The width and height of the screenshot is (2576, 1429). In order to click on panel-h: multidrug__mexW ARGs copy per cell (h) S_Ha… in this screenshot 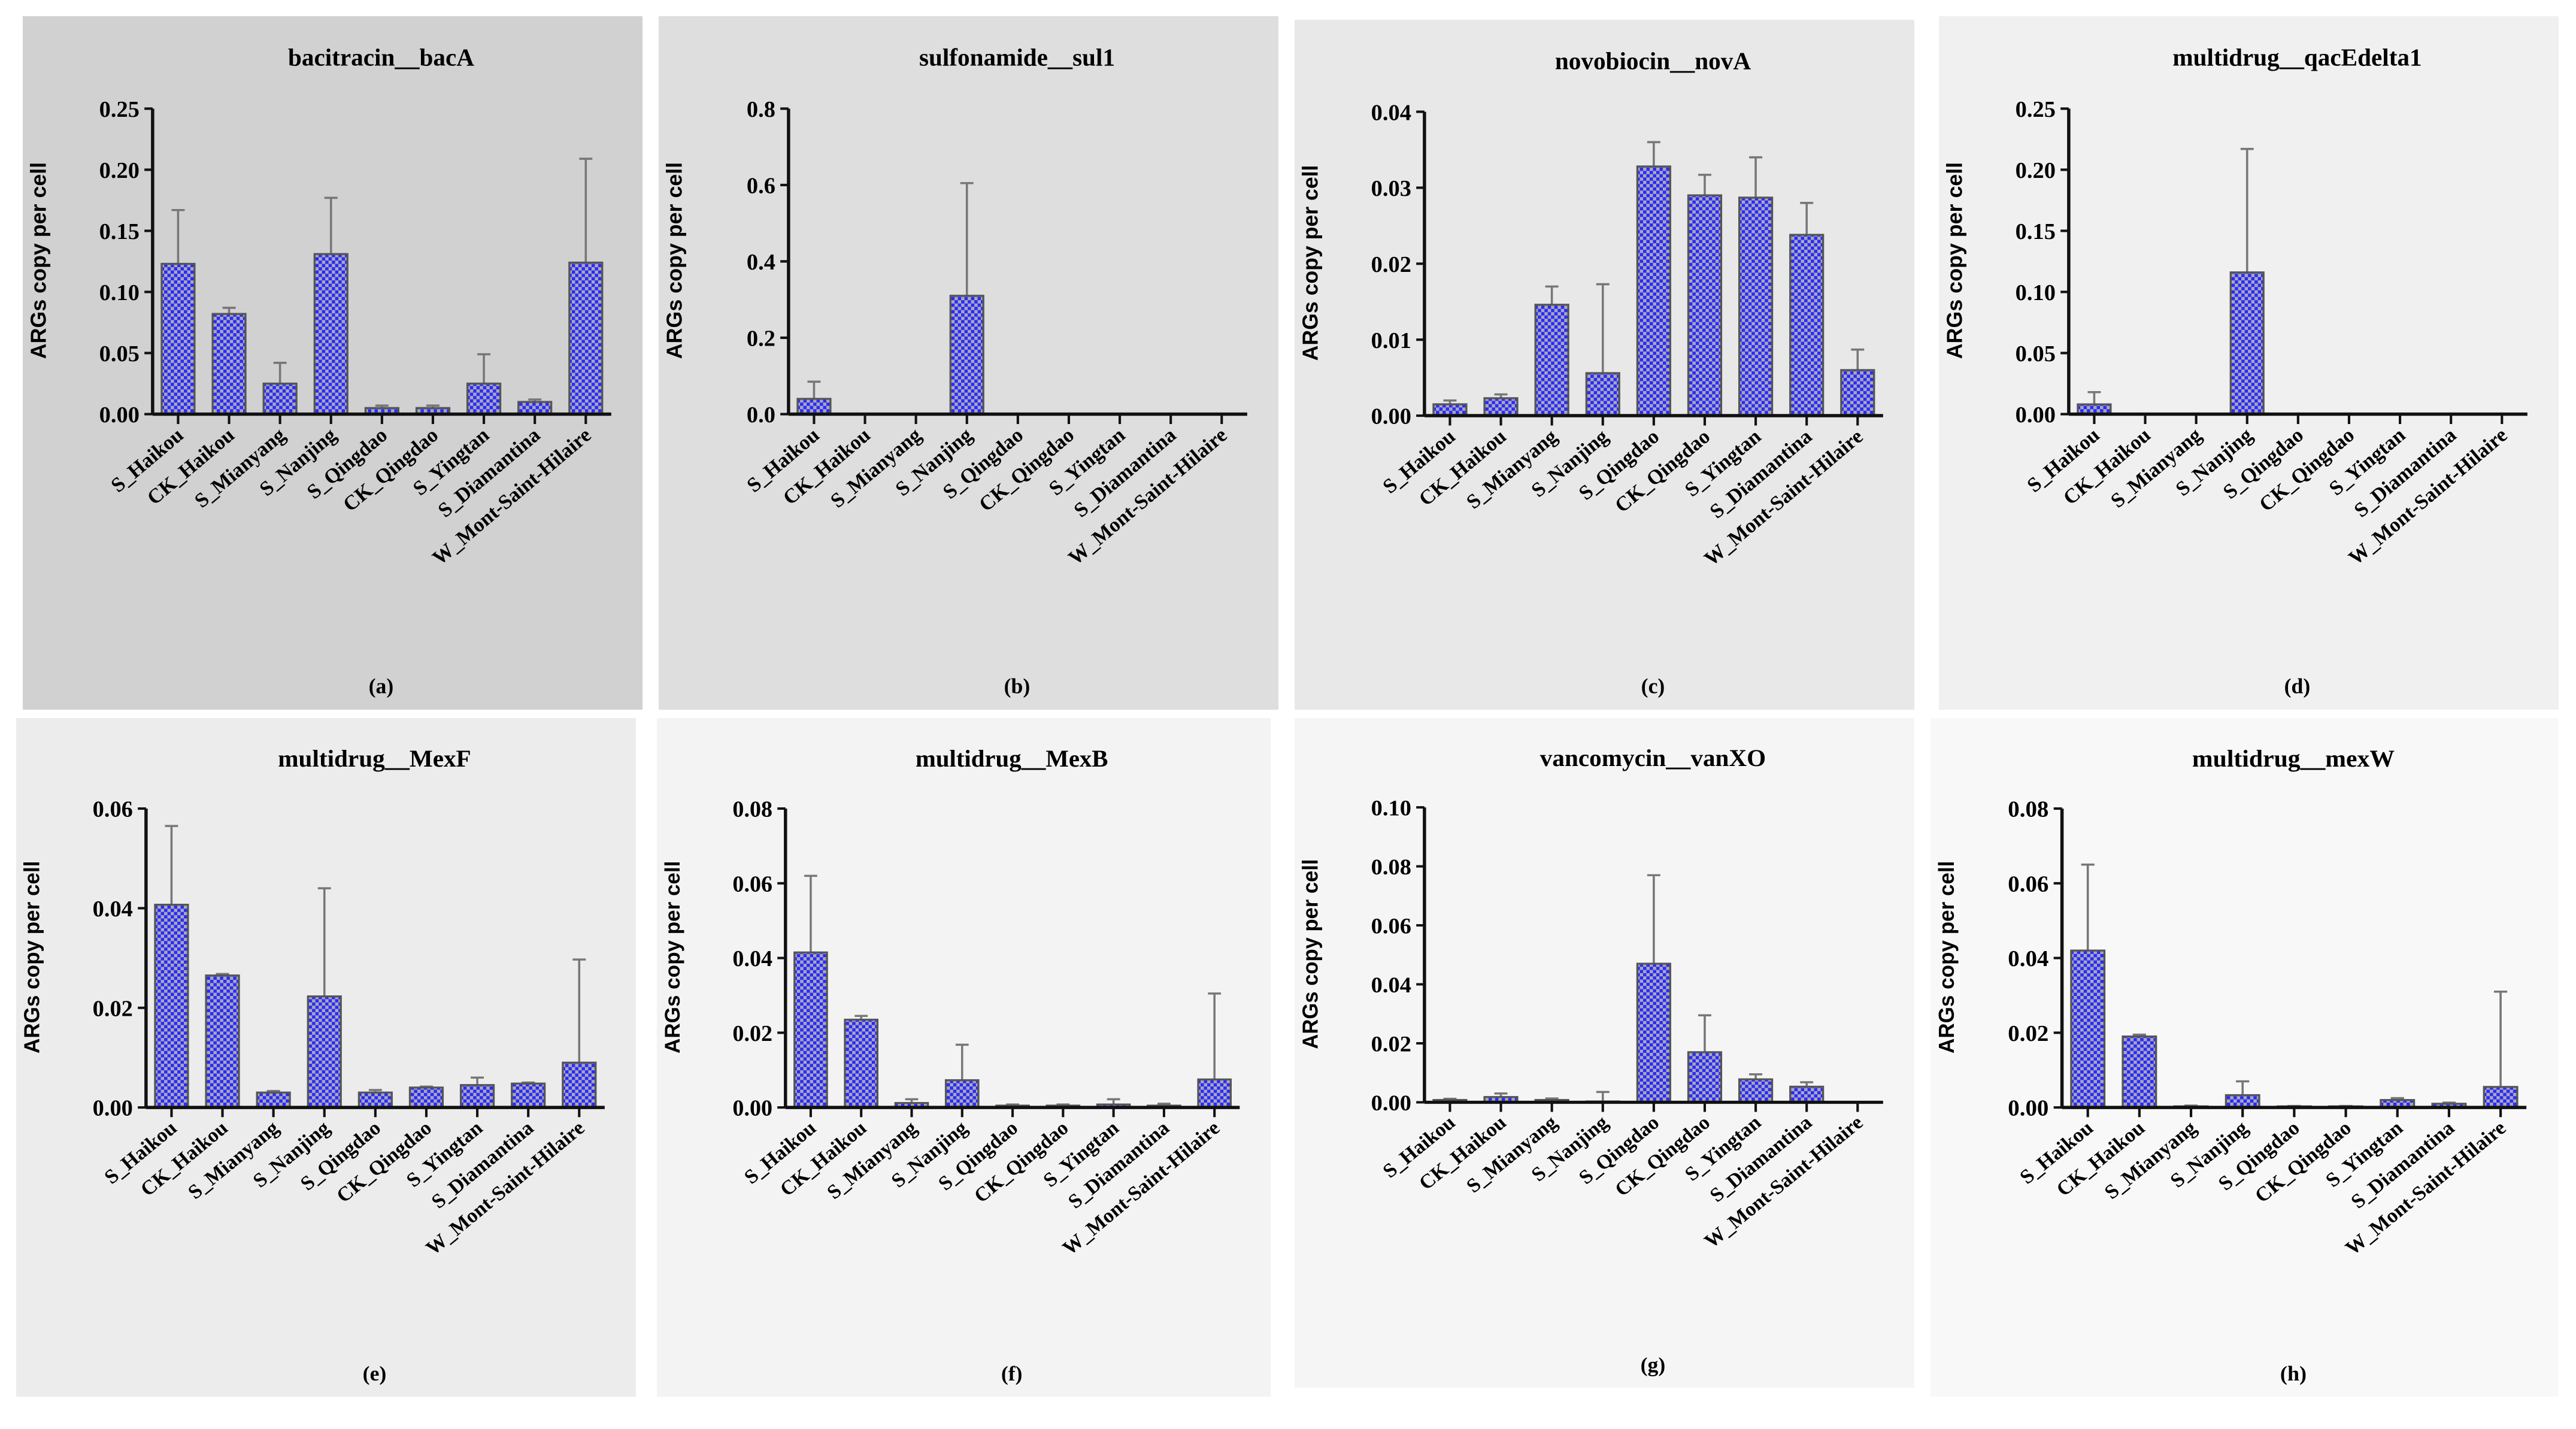, I will do `click(2244, 1057)`.